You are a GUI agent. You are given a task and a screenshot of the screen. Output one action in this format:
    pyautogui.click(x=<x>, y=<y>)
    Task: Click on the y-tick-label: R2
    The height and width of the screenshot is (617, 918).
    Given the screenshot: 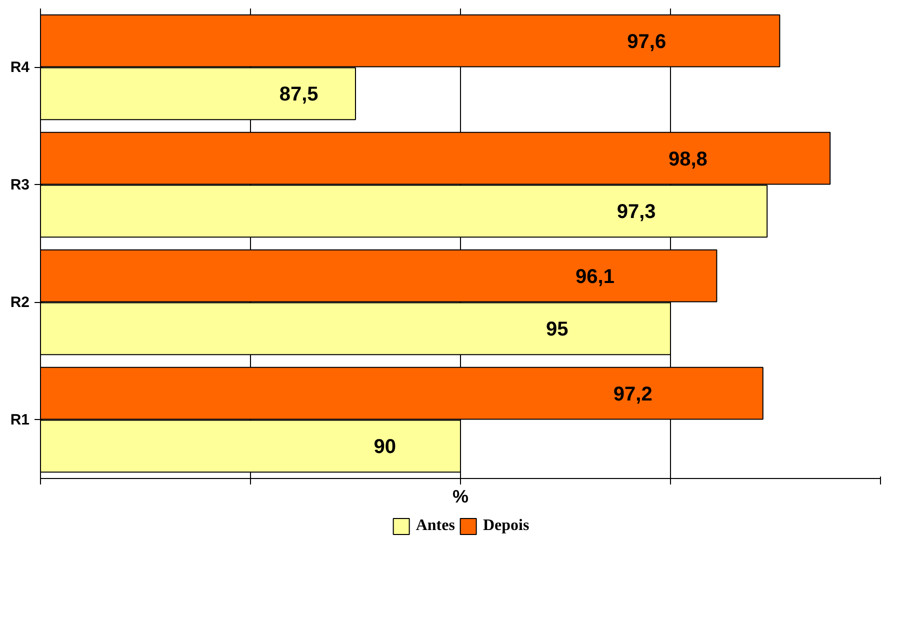 What is the action you would take?
    pyautogui.click(x=20, y=302)
    